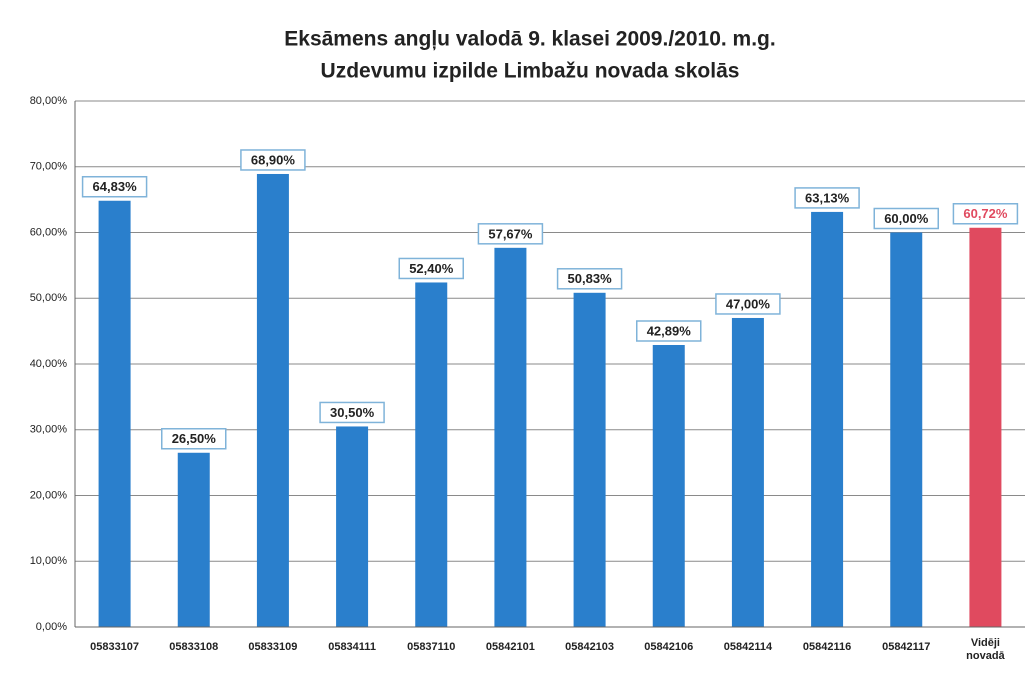 This screenshot has height=686, width=1033. I want to click on y-tick-label: 20,00%, so click(49, 495).